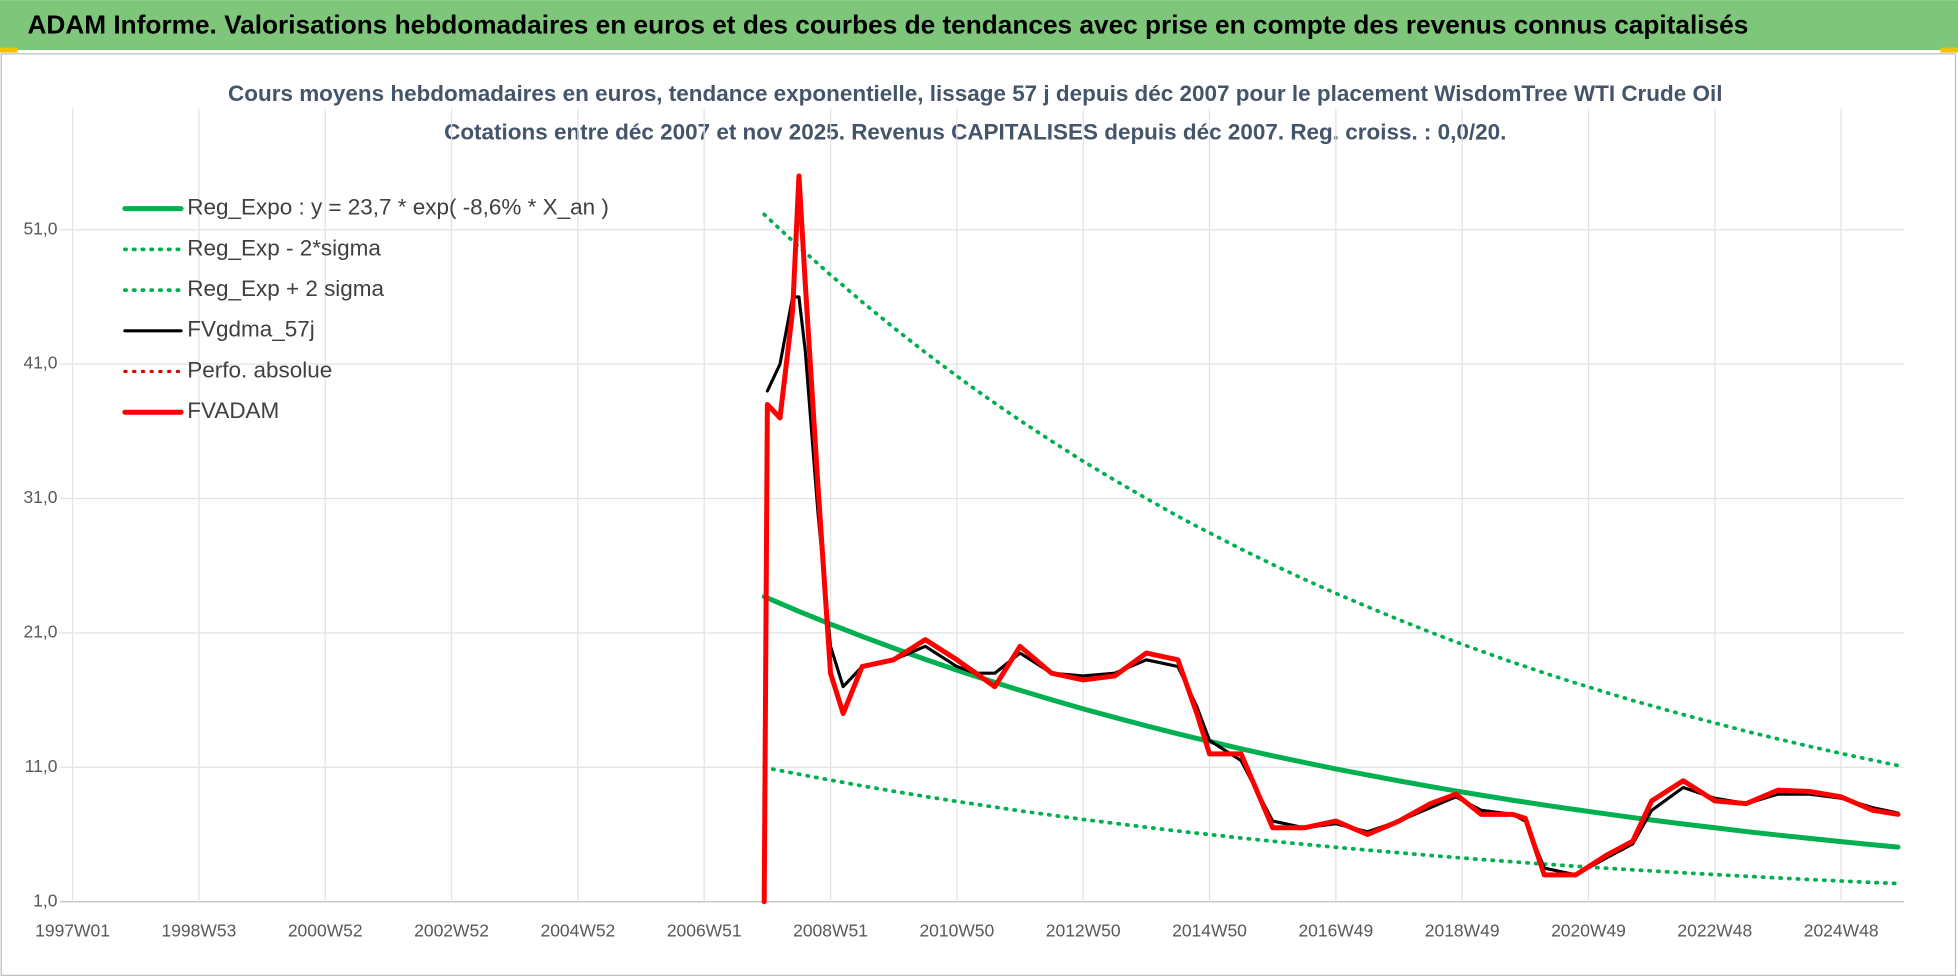 This screenshot has height=978, width=1958. Describe the element at coordinates (1462, 930) in the screenshot. I see `x-tick-label: 2018W49` at that location.